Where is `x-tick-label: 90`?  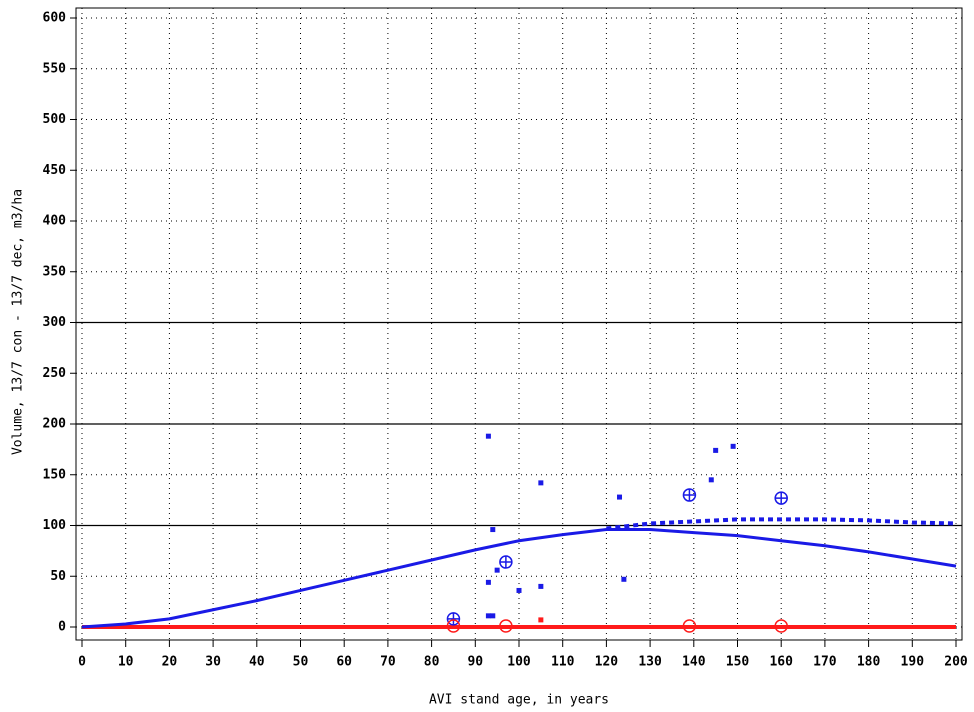
x-tick-label: 90 is located at coordinates (475, 662).